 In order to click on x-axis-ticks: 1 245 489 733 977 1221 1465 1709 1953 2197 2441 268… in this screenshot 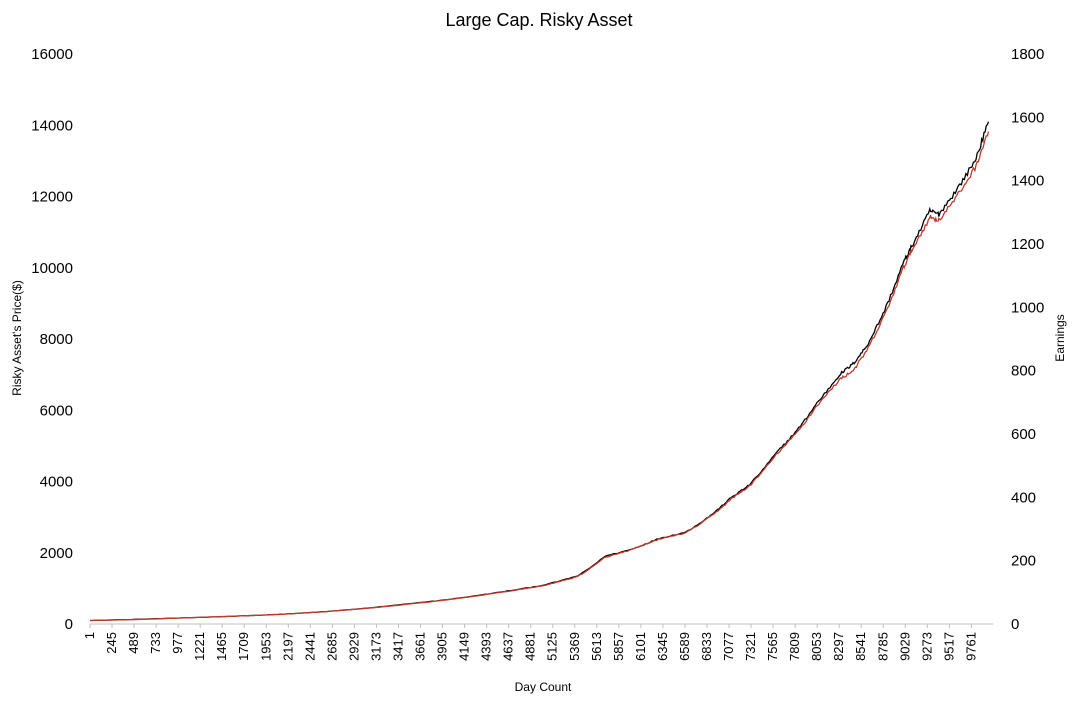, I will do `click(530, 642)`.